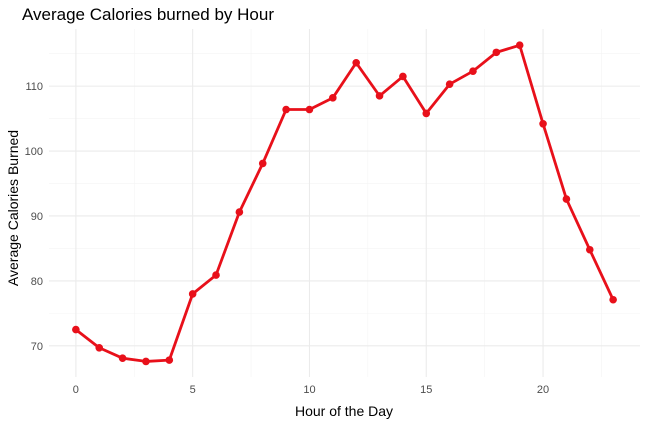  What do you see at coordinates (37, 282) in the screenshot?
I see `y-tick-label: 80` at bounding box center [37, 282].